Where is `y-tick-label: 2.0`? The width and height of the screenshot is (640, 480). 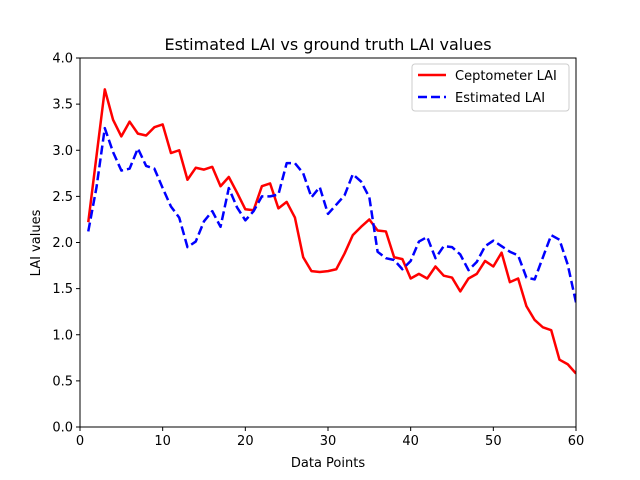
y-tick-label: 2.0 is located at coordinates (62, 243).